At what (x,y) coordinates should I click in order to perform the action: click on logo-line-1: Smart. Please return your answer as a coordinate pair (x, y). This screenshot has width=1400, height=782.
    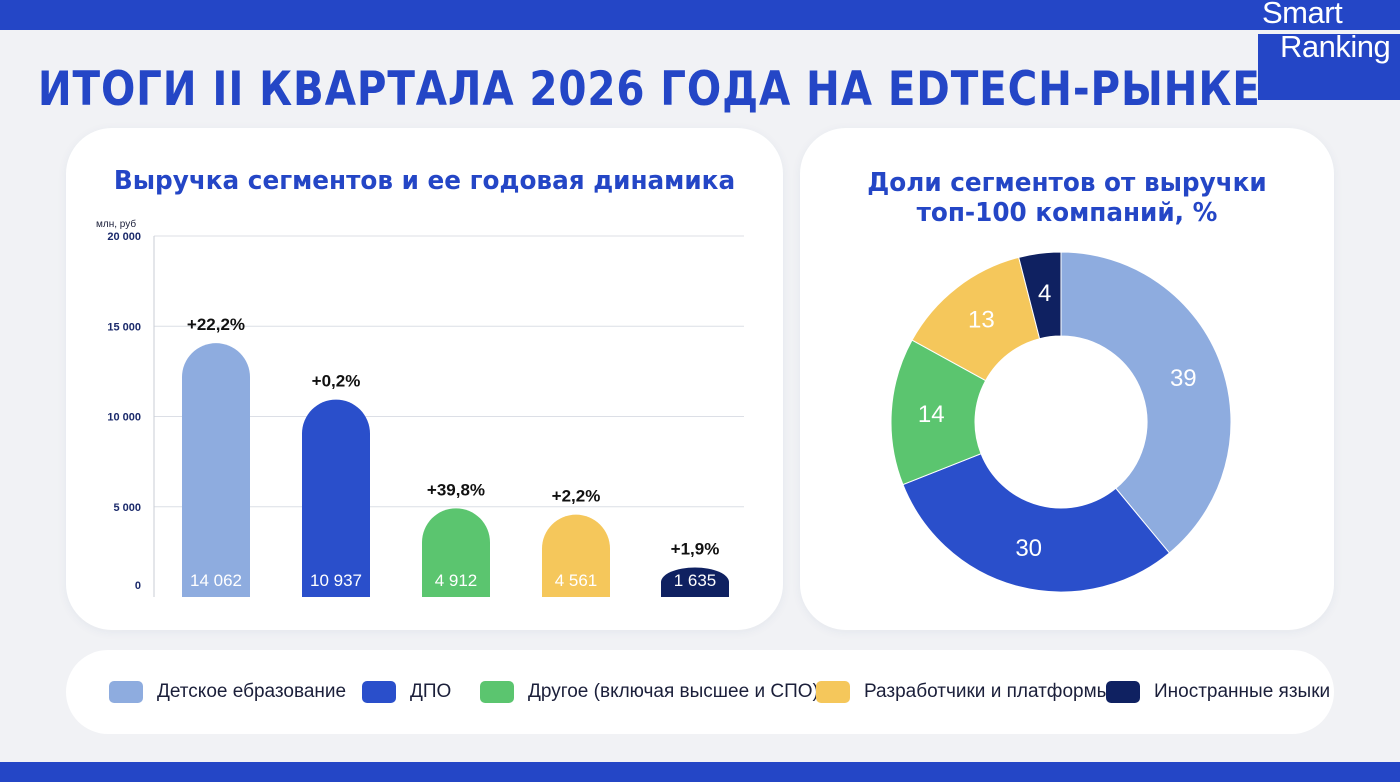
    Looking at the image, I should click on (1302, 15).